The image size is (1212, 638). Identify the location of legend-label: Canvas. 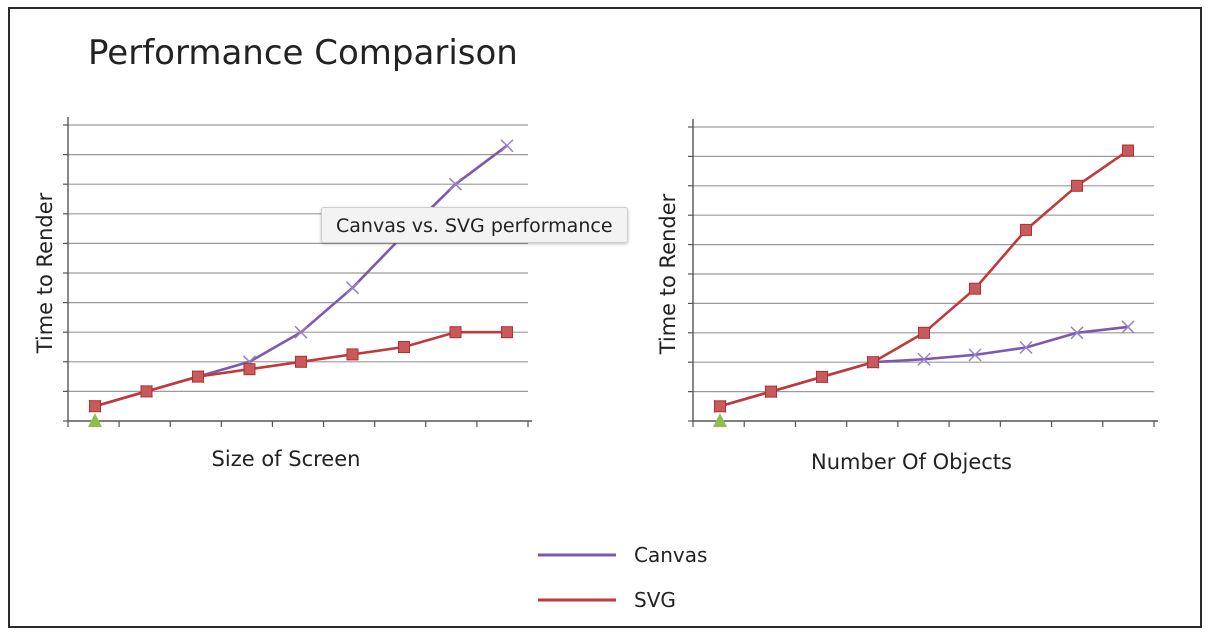
(670, 555).